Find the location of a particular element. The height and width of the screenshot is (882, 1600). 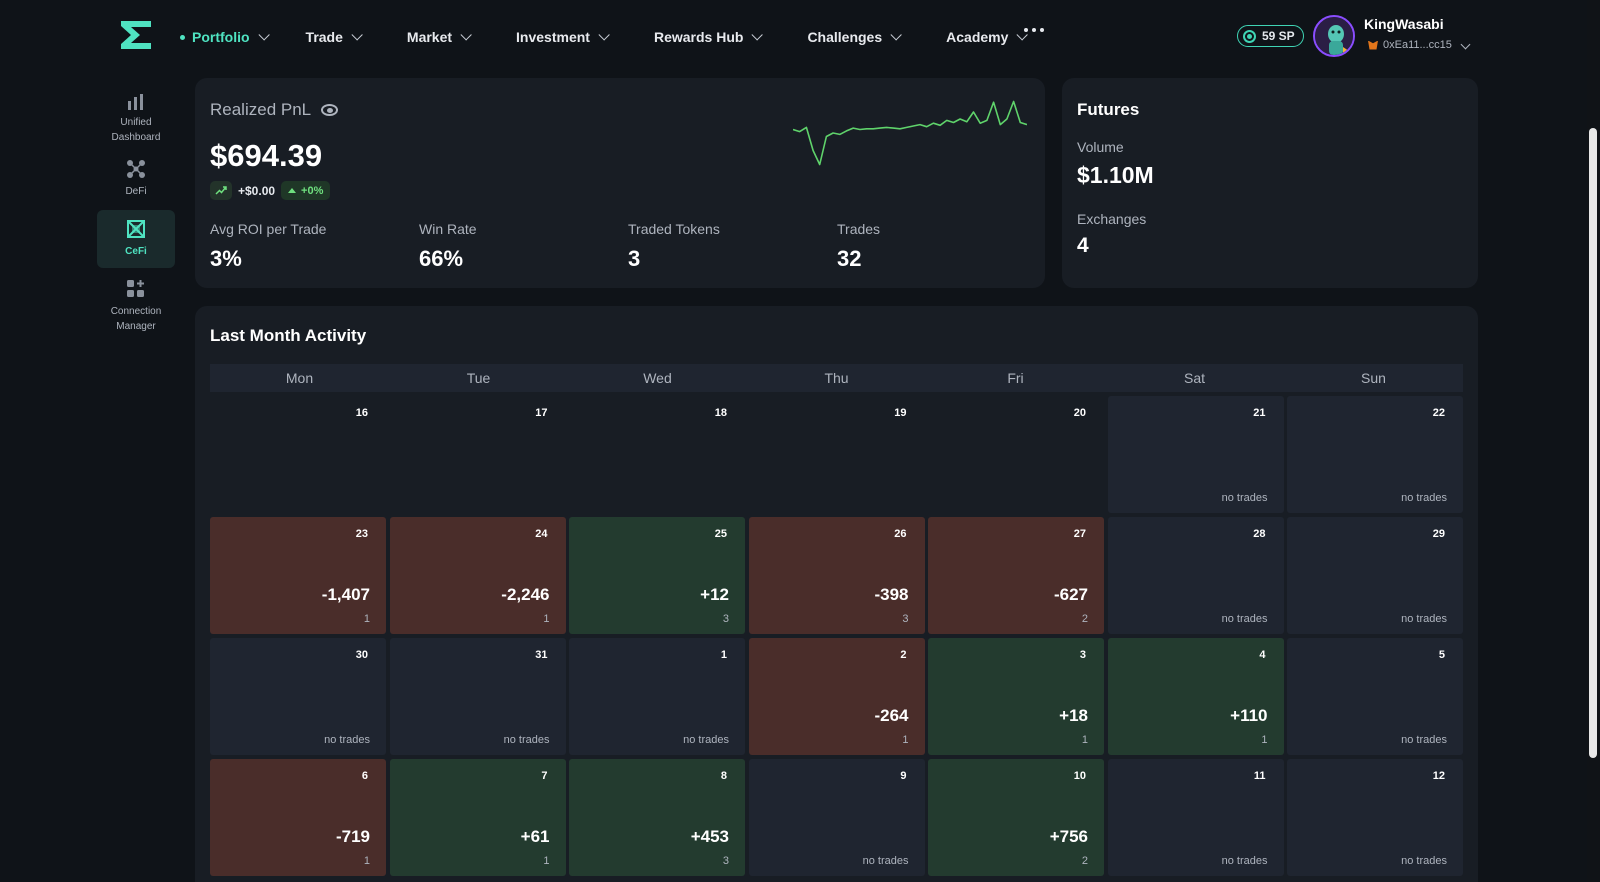

day-pnl: +756 is located at coordinates (1068, 836).